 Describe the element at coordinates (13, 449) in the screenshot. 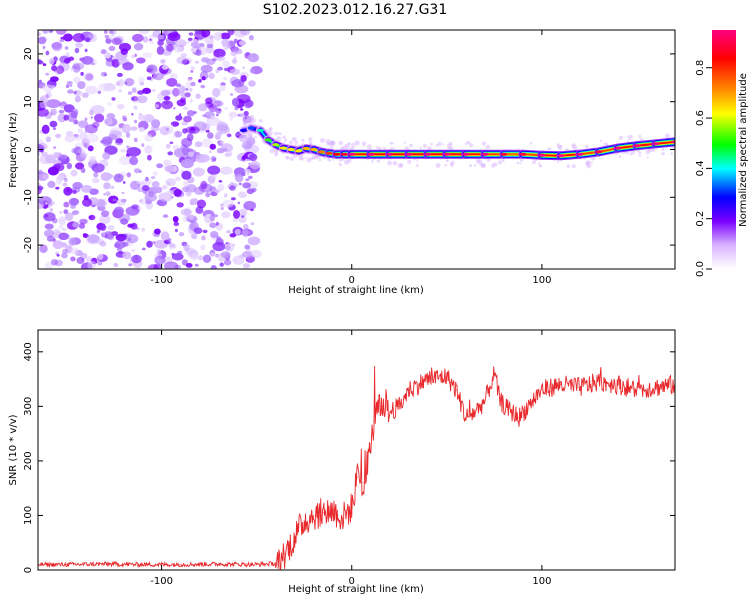

I see `snr-ylabel: SNR (10 * v/v)` at that location.